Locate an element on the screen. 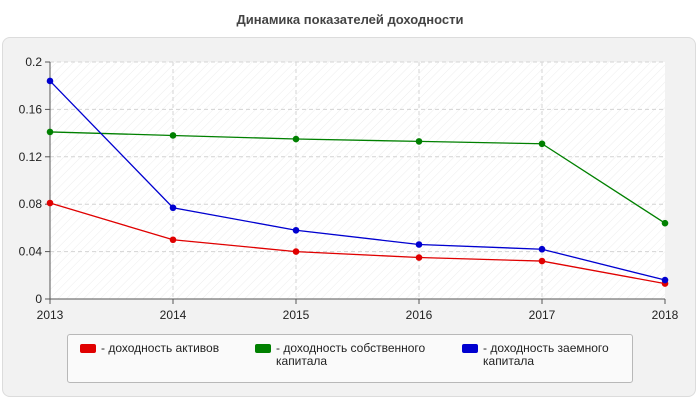 This screenshot has height=400, width=700. y-tick-label: 0.04 is located at coordinates (31, 252).